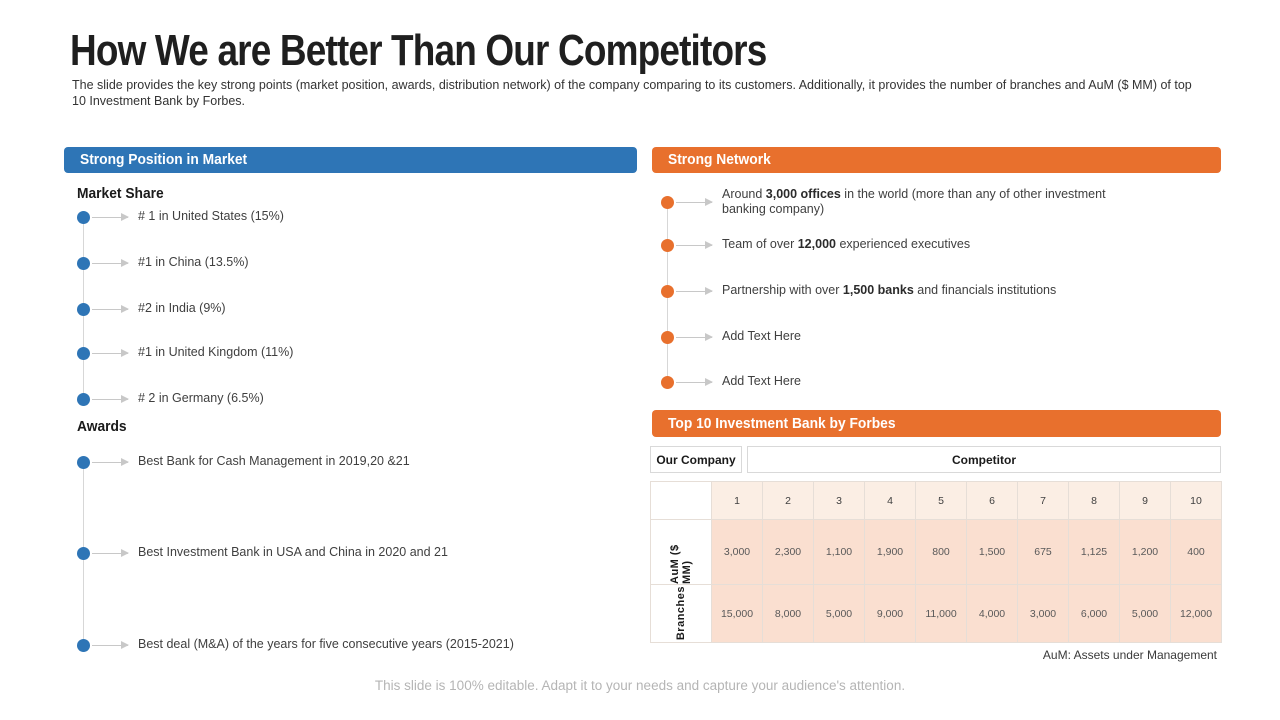 The width and height of the screenshot is (1280, 720). Describe the element at coordinates (737, 500) in the screenshot. I see `table-col-header: 1` at that location.